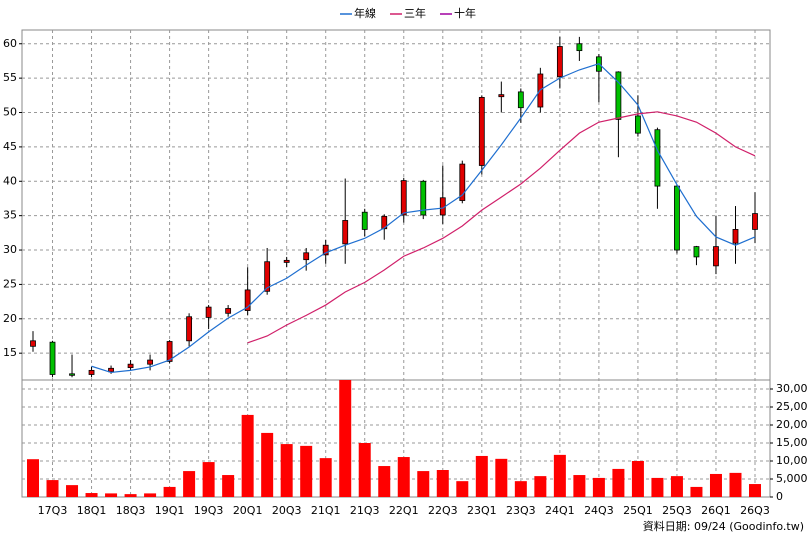 This screenshot has height=540, width=808. What do you see at coordinates (10, 43) in the screenshot?
I see `y-tick-label: 60` at bounding box center [10, 43].